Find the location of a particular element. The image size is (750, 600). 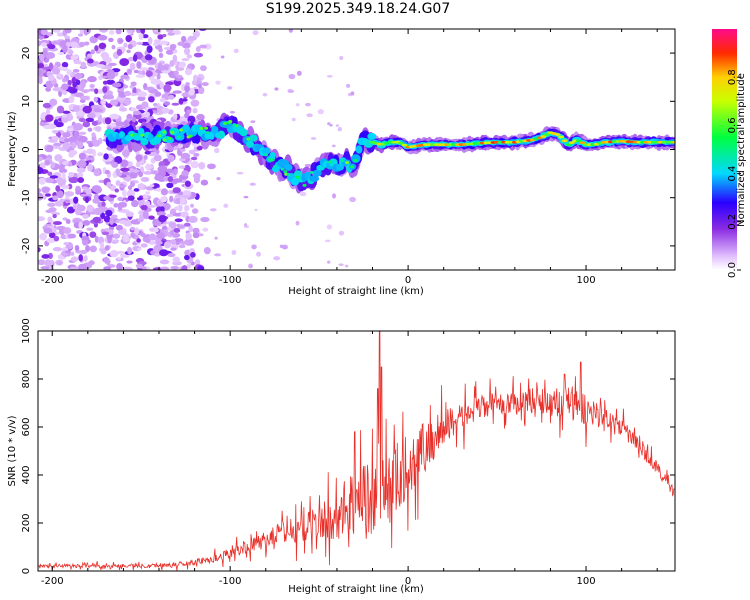

colorbar-tick-label: 0.8 is located at coordinates (732, 77).